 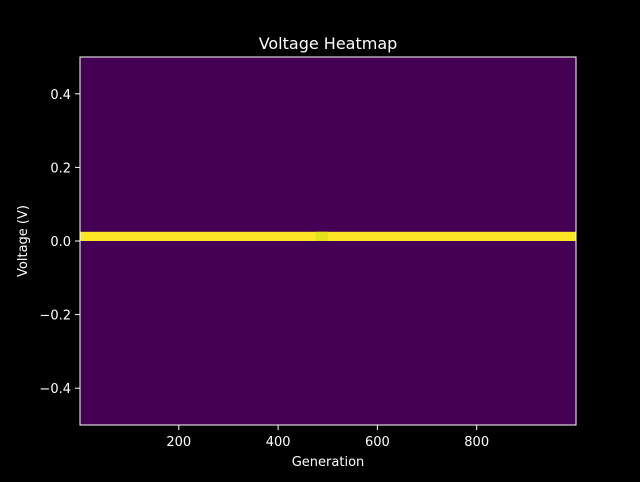 What do you see at coordinates (476, 442) in the screenshot?
I see `x-tick-label: 800` at bounding box center [476, 442].